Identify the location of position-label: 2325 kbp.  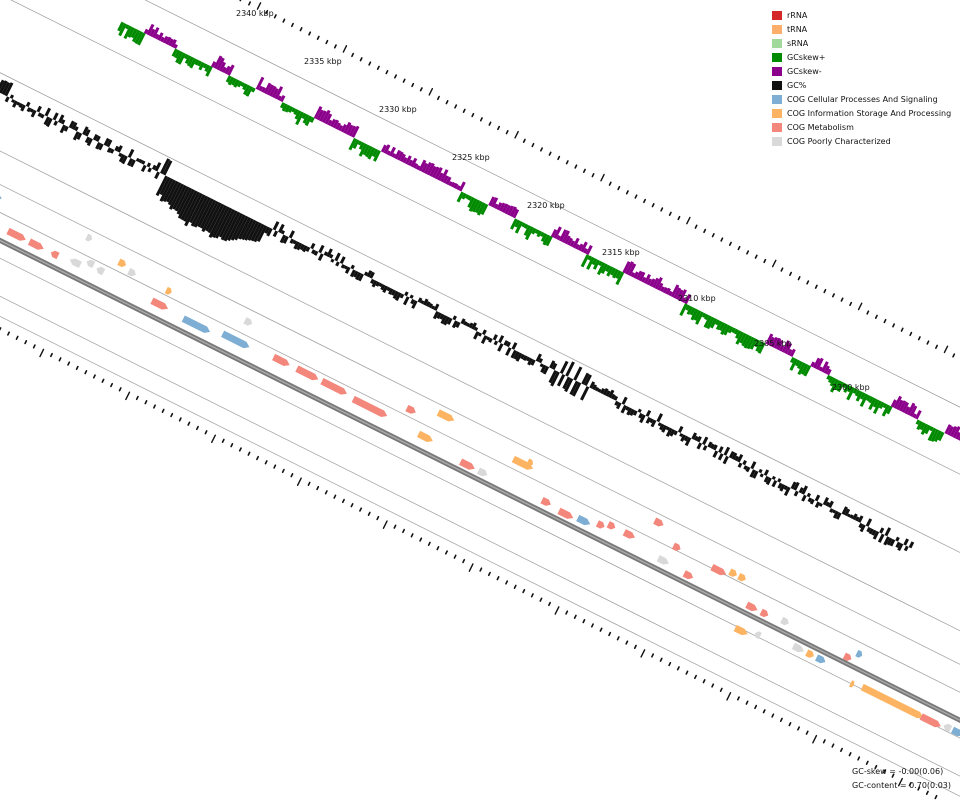
(471, 157).